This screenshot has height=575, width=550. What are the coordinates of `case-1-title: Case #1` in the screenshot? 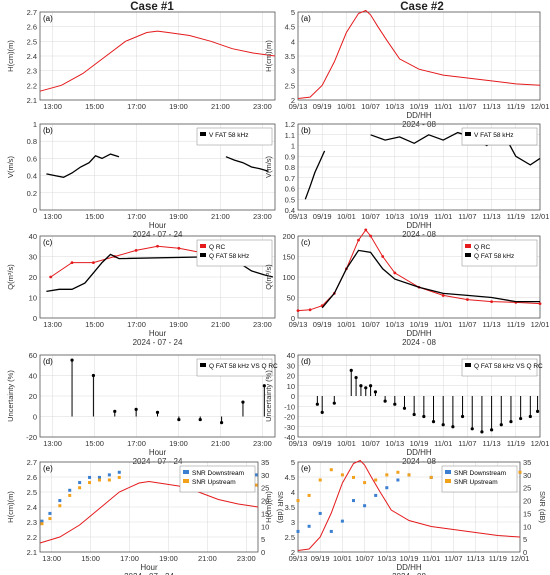 It's located at (152, 7).